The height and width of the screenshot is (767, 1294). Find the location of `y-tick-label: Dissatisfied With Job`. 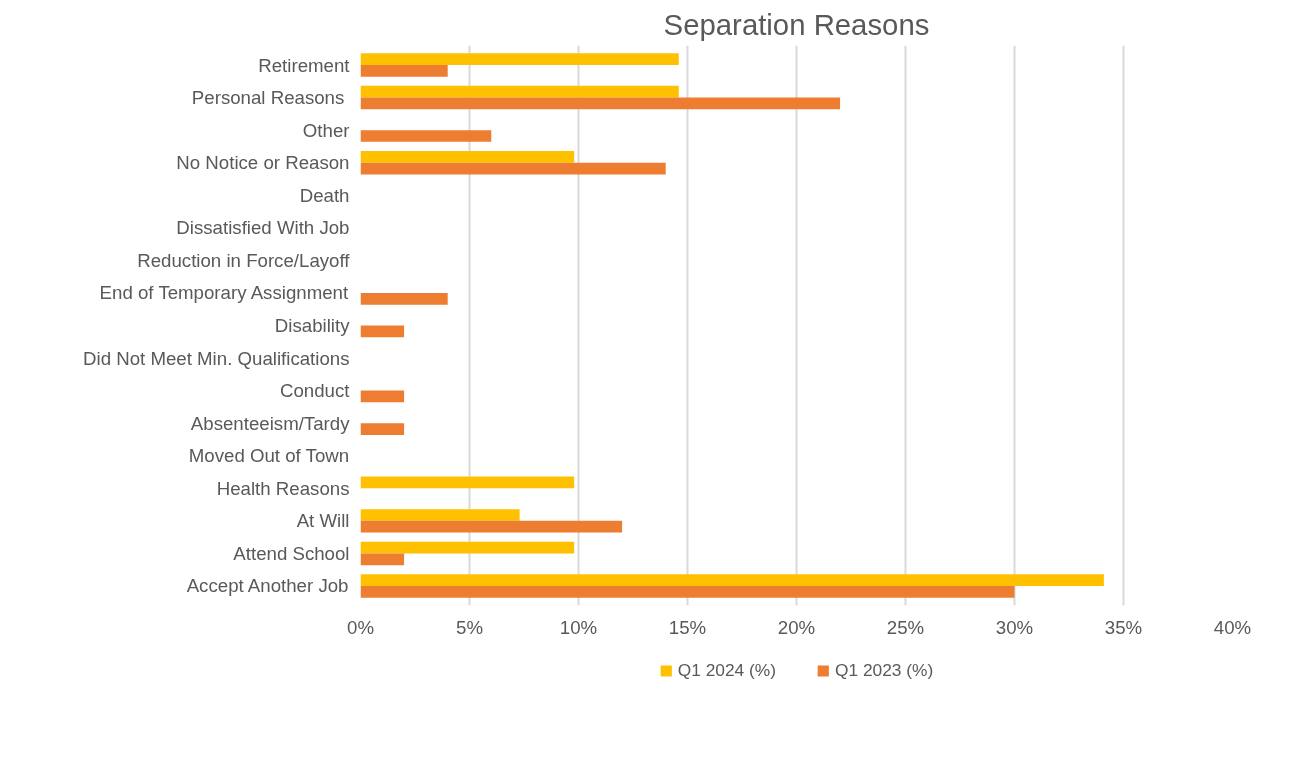

y-tick-label: Dissatisfied With Job is located at coordinates (263, 228).